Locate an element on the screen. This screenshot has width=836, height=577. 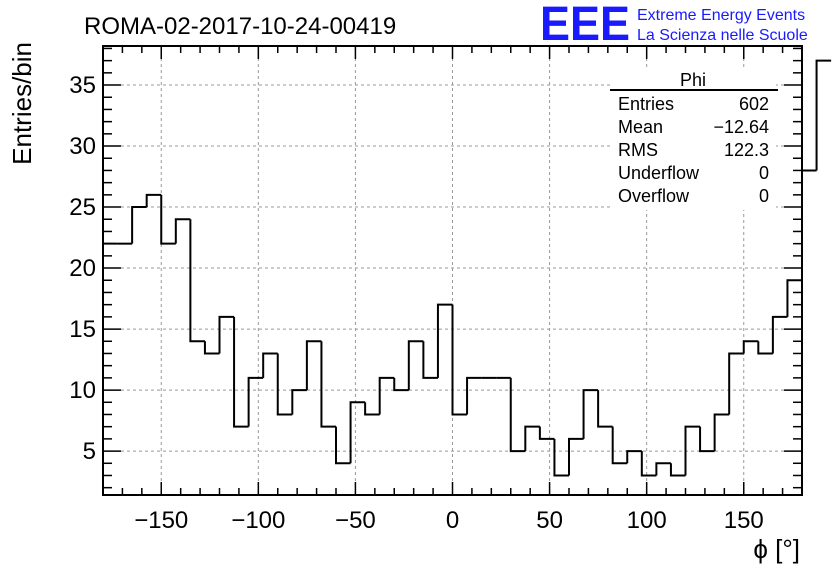
y-tick-label: 5 is located at coordinates (89, 451).